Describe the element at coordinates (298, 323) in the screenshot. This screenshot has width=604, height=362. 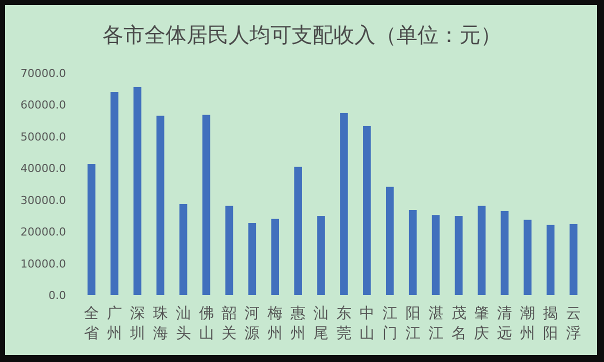
I see `x-tick-label: 惠州` at that location.